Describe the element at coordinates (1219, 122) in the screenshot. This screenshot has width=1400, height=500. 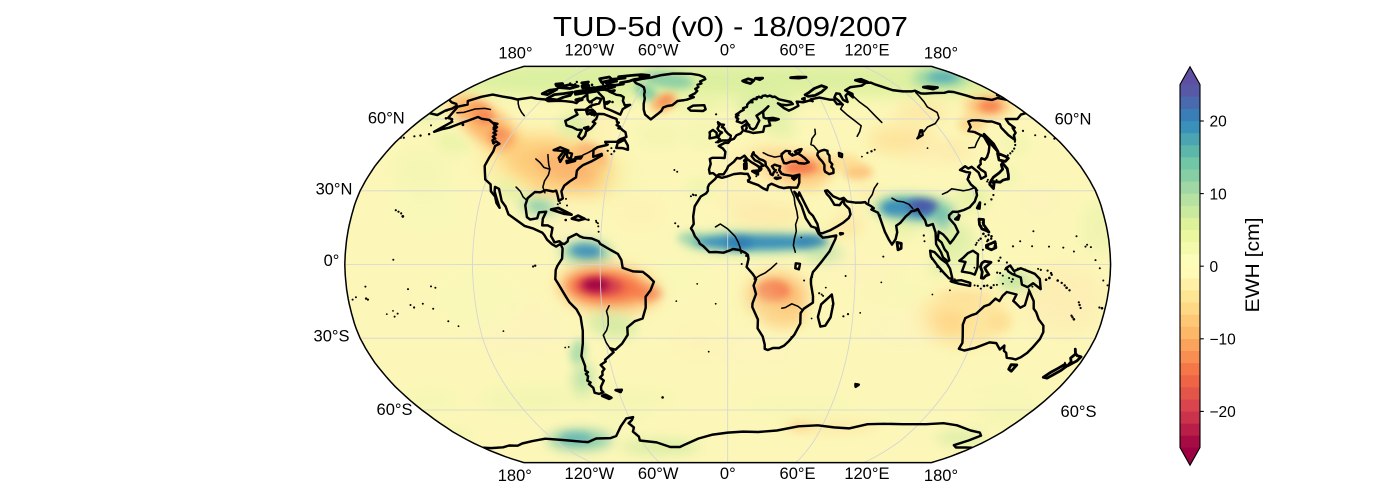
I see `svg-text: 20` at that location.